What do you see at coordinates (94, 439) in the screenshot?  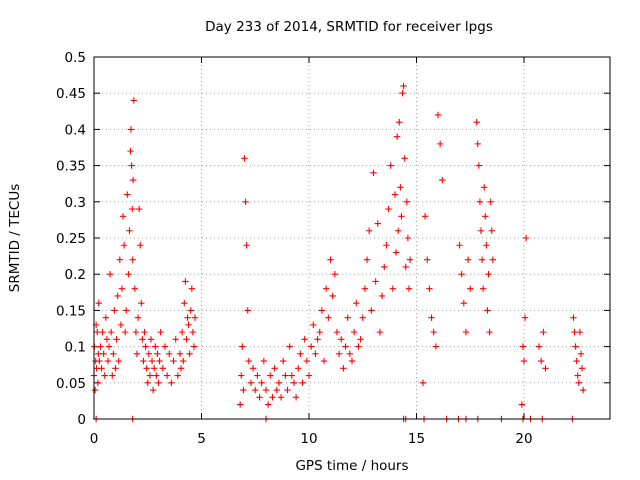 I see `x-tick-label: 0` at bounding box center [94, 439].